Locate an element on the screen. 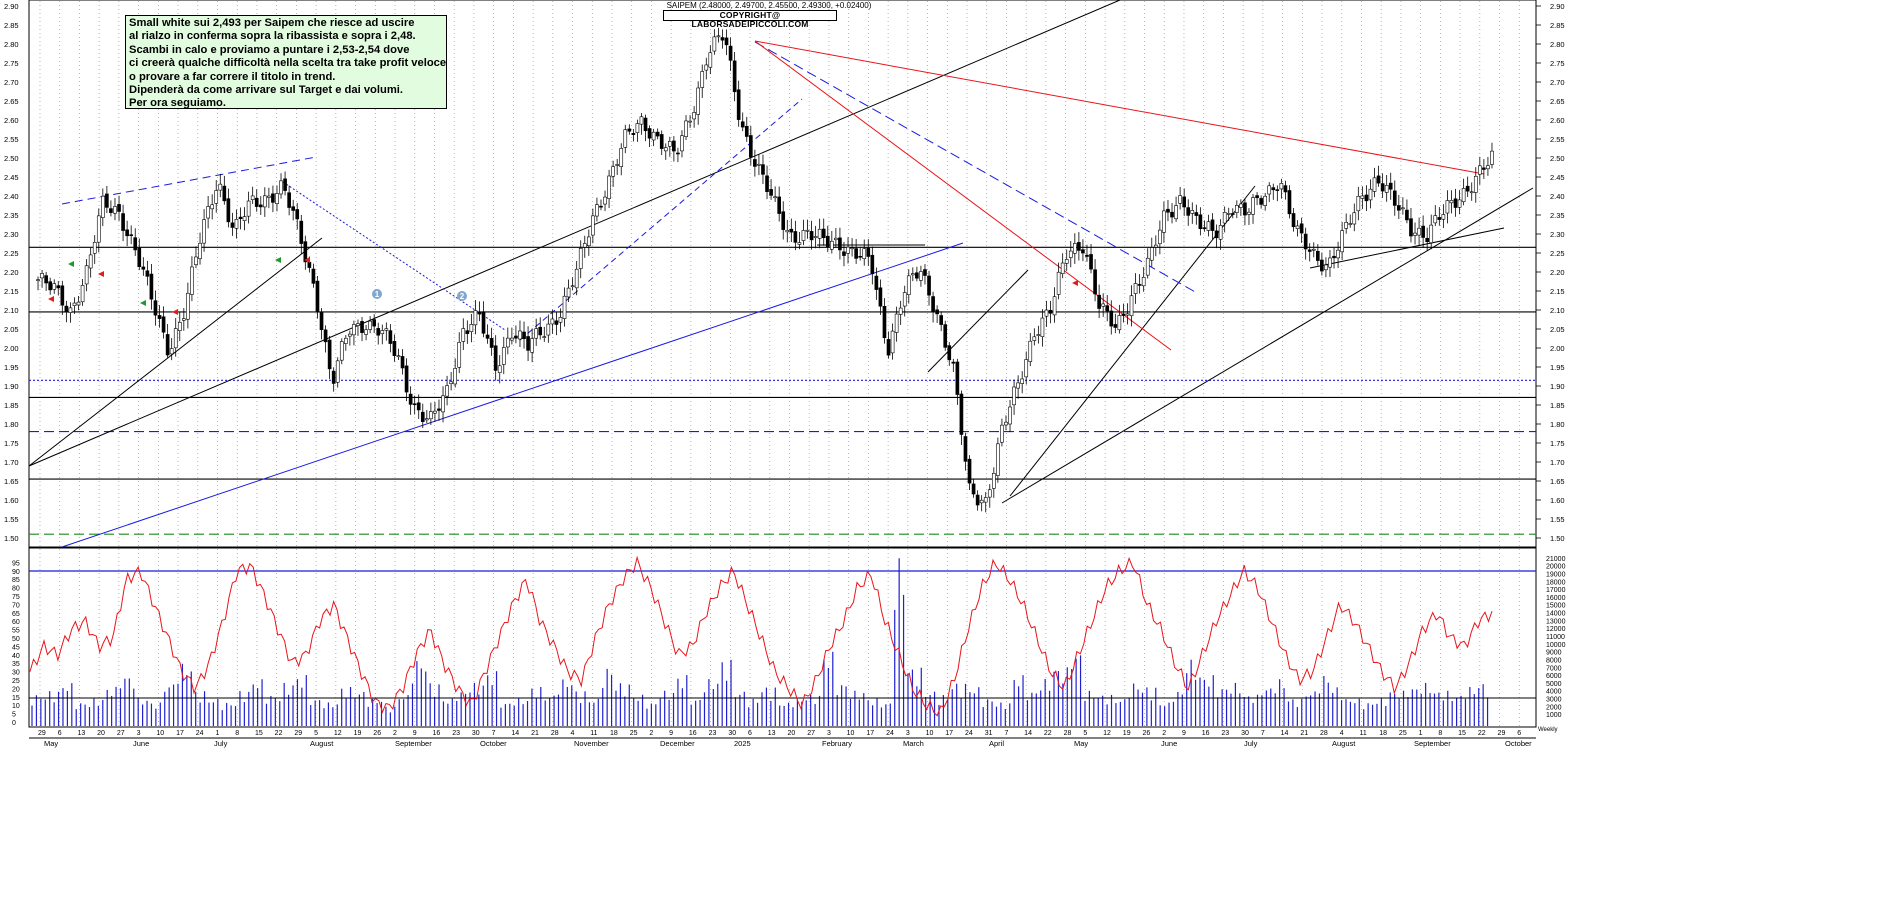 Image resolution: width=1890 pixels, height=902 pixels. price-tick-label-right: 1.70 is located at coordinates (1557, 462).